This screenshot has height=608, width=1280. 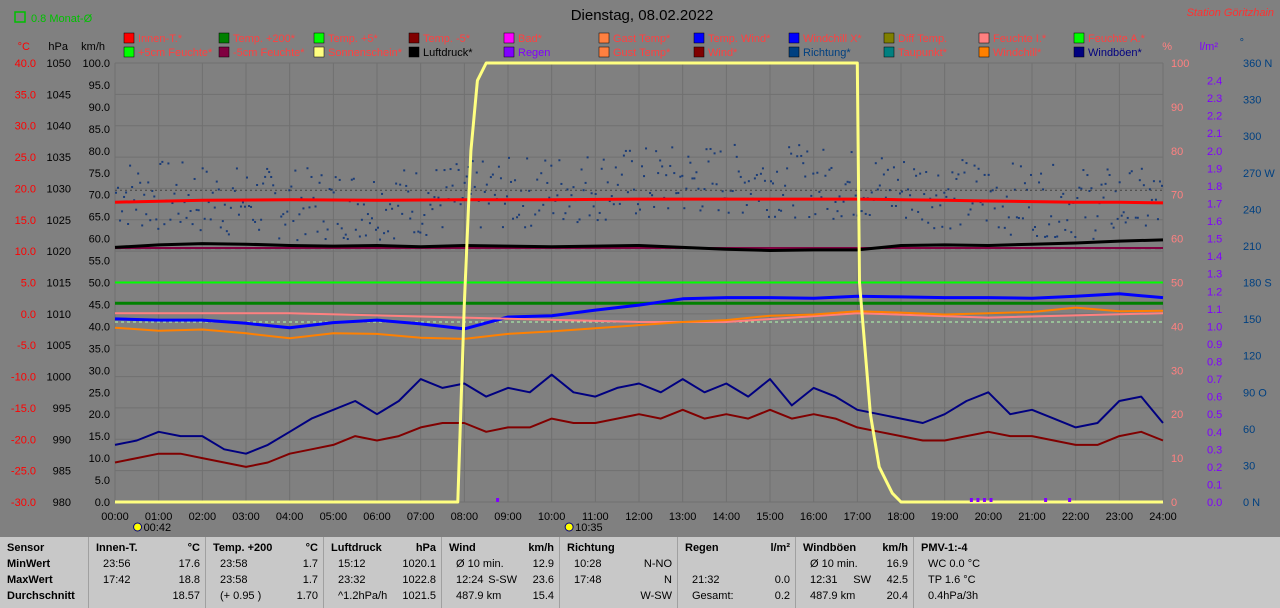 I want to click on series-windb-en-, so click(x=639, y=414).